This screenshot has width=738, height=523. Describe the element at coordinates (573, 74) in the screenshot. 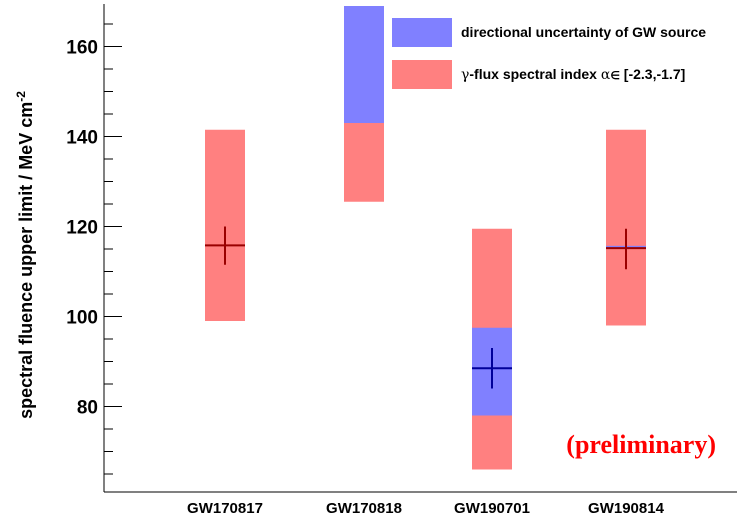

I see `legend-label-spectral: γ-flux spectral index α∈ [-2.3,-1.7]` at that location.